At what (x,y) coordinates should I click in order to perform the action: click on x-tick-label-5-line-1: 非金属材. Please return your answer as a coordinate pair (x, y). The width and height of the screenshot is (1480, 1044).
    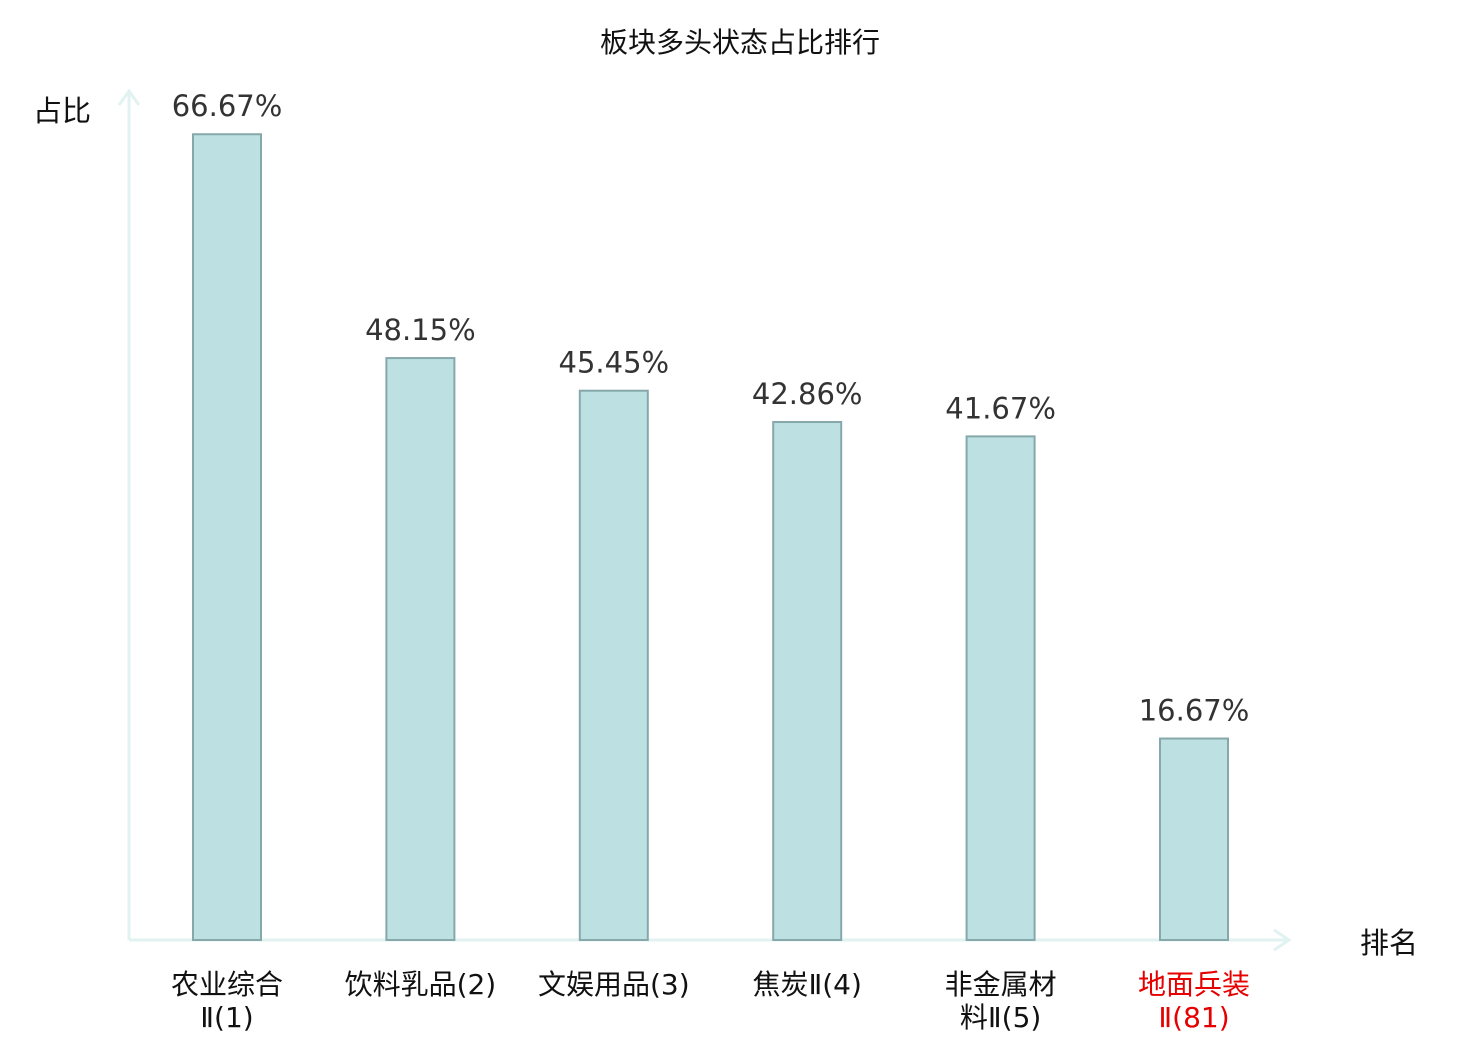
    Looking at the image, I should click on (1001, 984).